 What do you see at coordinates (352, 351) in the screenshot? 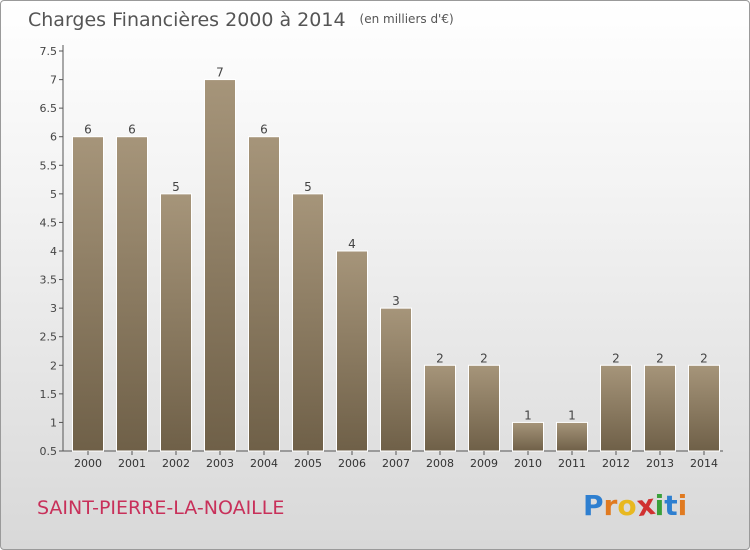
I see `bar-2006` at bounding box center [352, 351].